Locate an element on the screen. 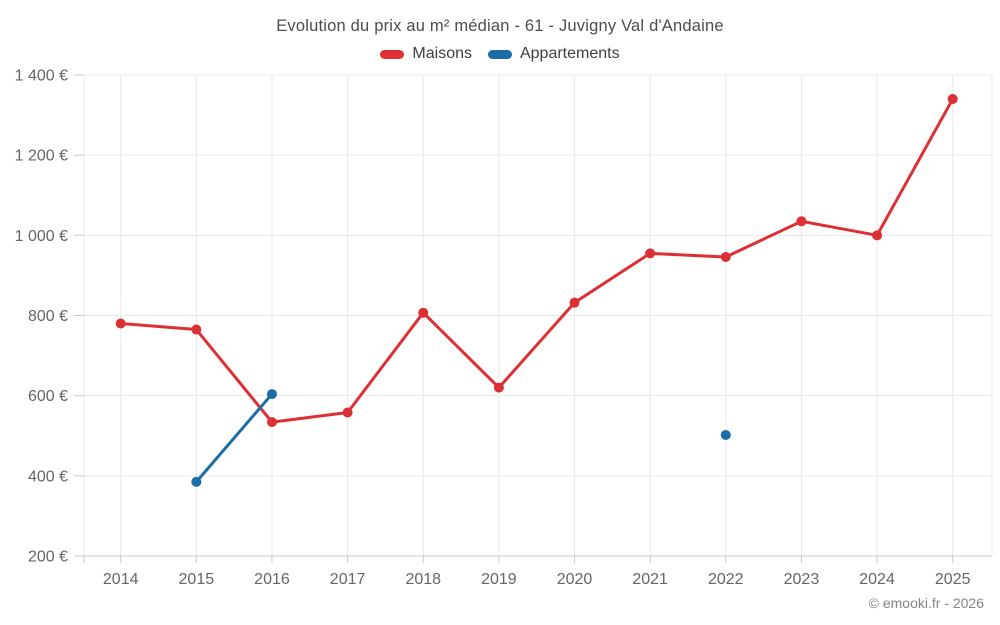 The image size is (1000, 625). legend-item-maisons: Maisons is located at coordinates (426, 54).